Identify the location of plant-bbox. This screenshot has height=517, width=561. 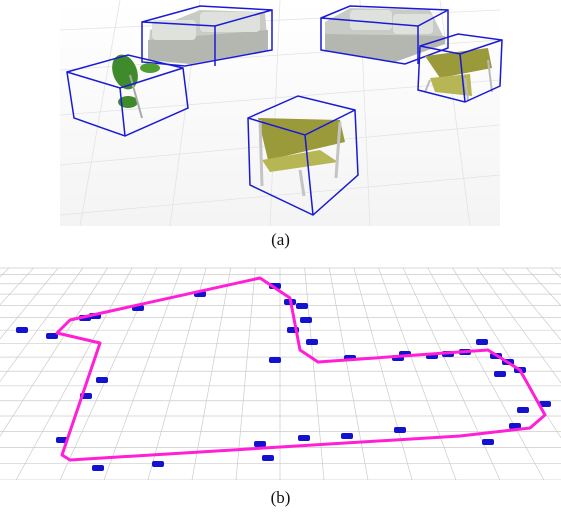
(127, 95).